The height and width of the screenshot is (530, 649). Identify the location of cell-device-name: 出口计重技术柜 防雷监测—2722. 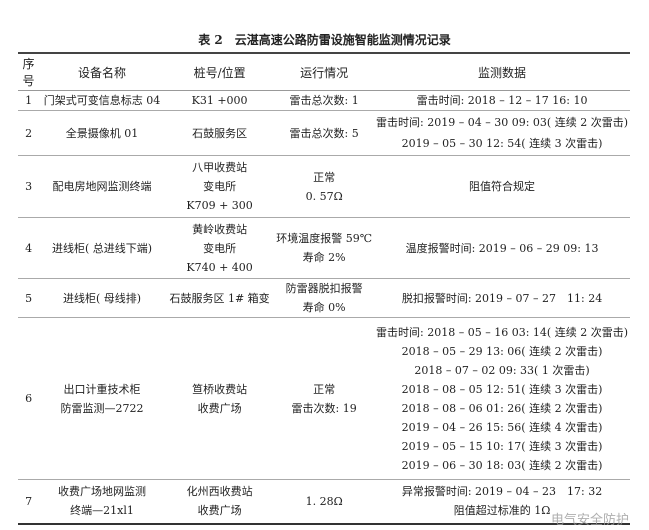
(102, 398).